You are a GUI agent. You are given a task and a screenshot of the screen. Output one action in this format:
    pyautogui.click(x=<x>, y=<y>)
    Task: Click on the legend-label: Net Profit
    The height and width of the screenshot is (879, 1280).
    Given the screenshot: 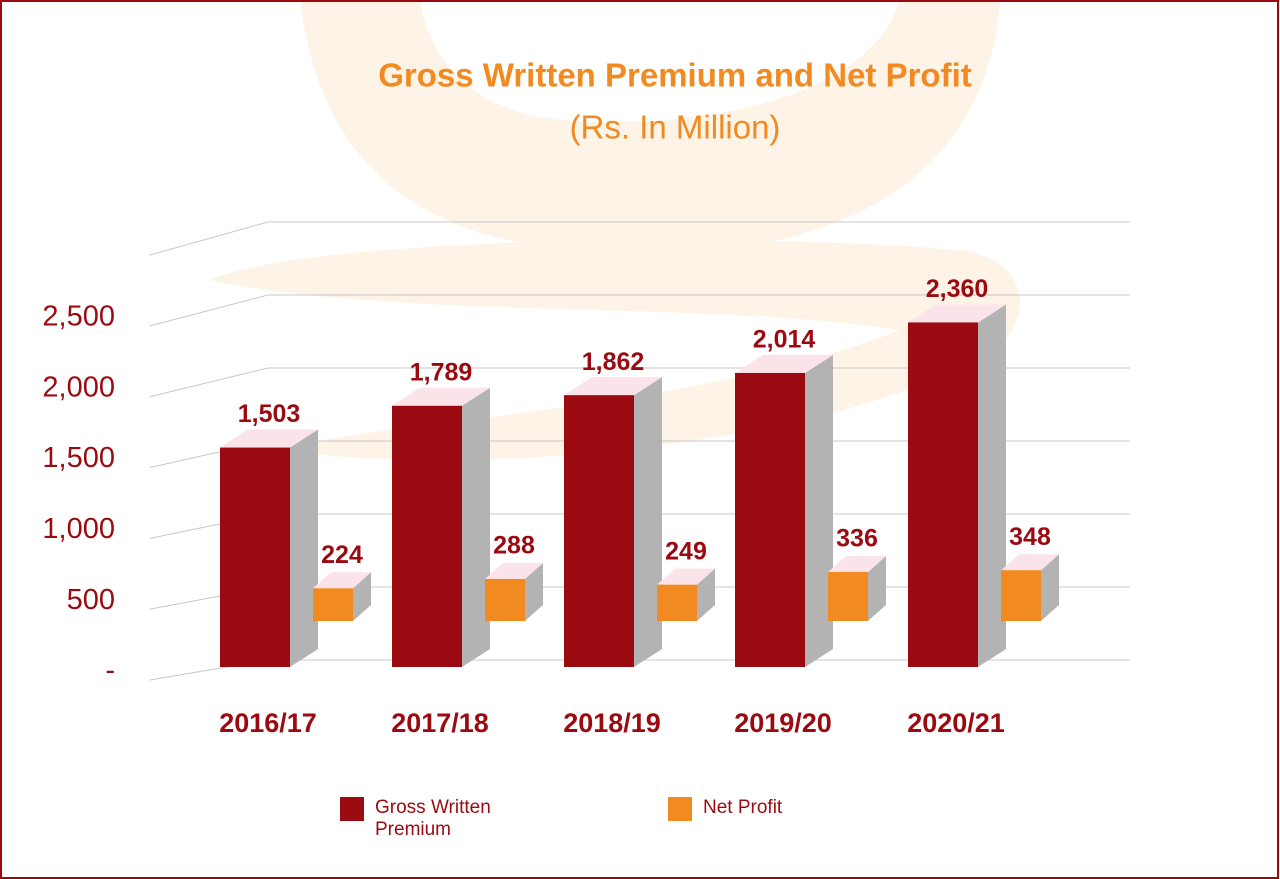 What is the action you would take?
    pyautogui.click(x=743, y=807)
    